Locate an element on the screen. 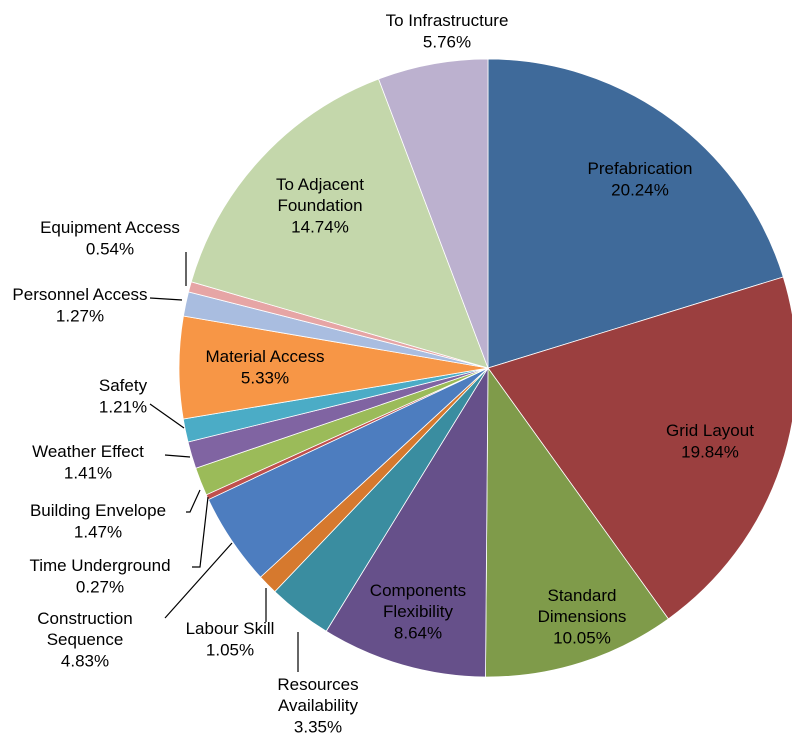  category-label: To Adjacent Foundation is located at coordinates (320, 195).